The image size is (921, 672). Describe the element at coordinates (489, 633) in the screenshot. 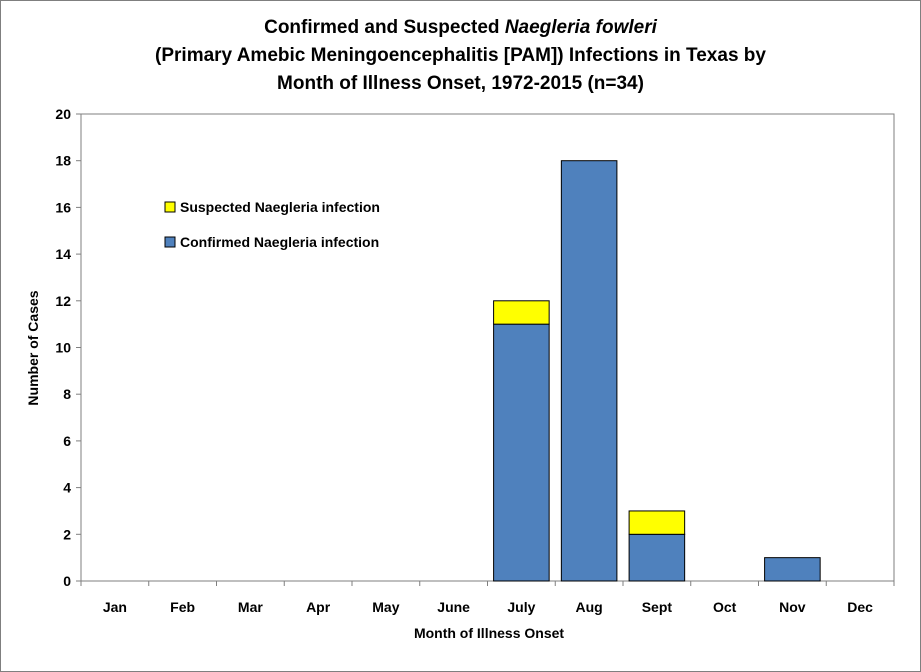

I see `x-axis-label: Month of Illness Onset` at that location.